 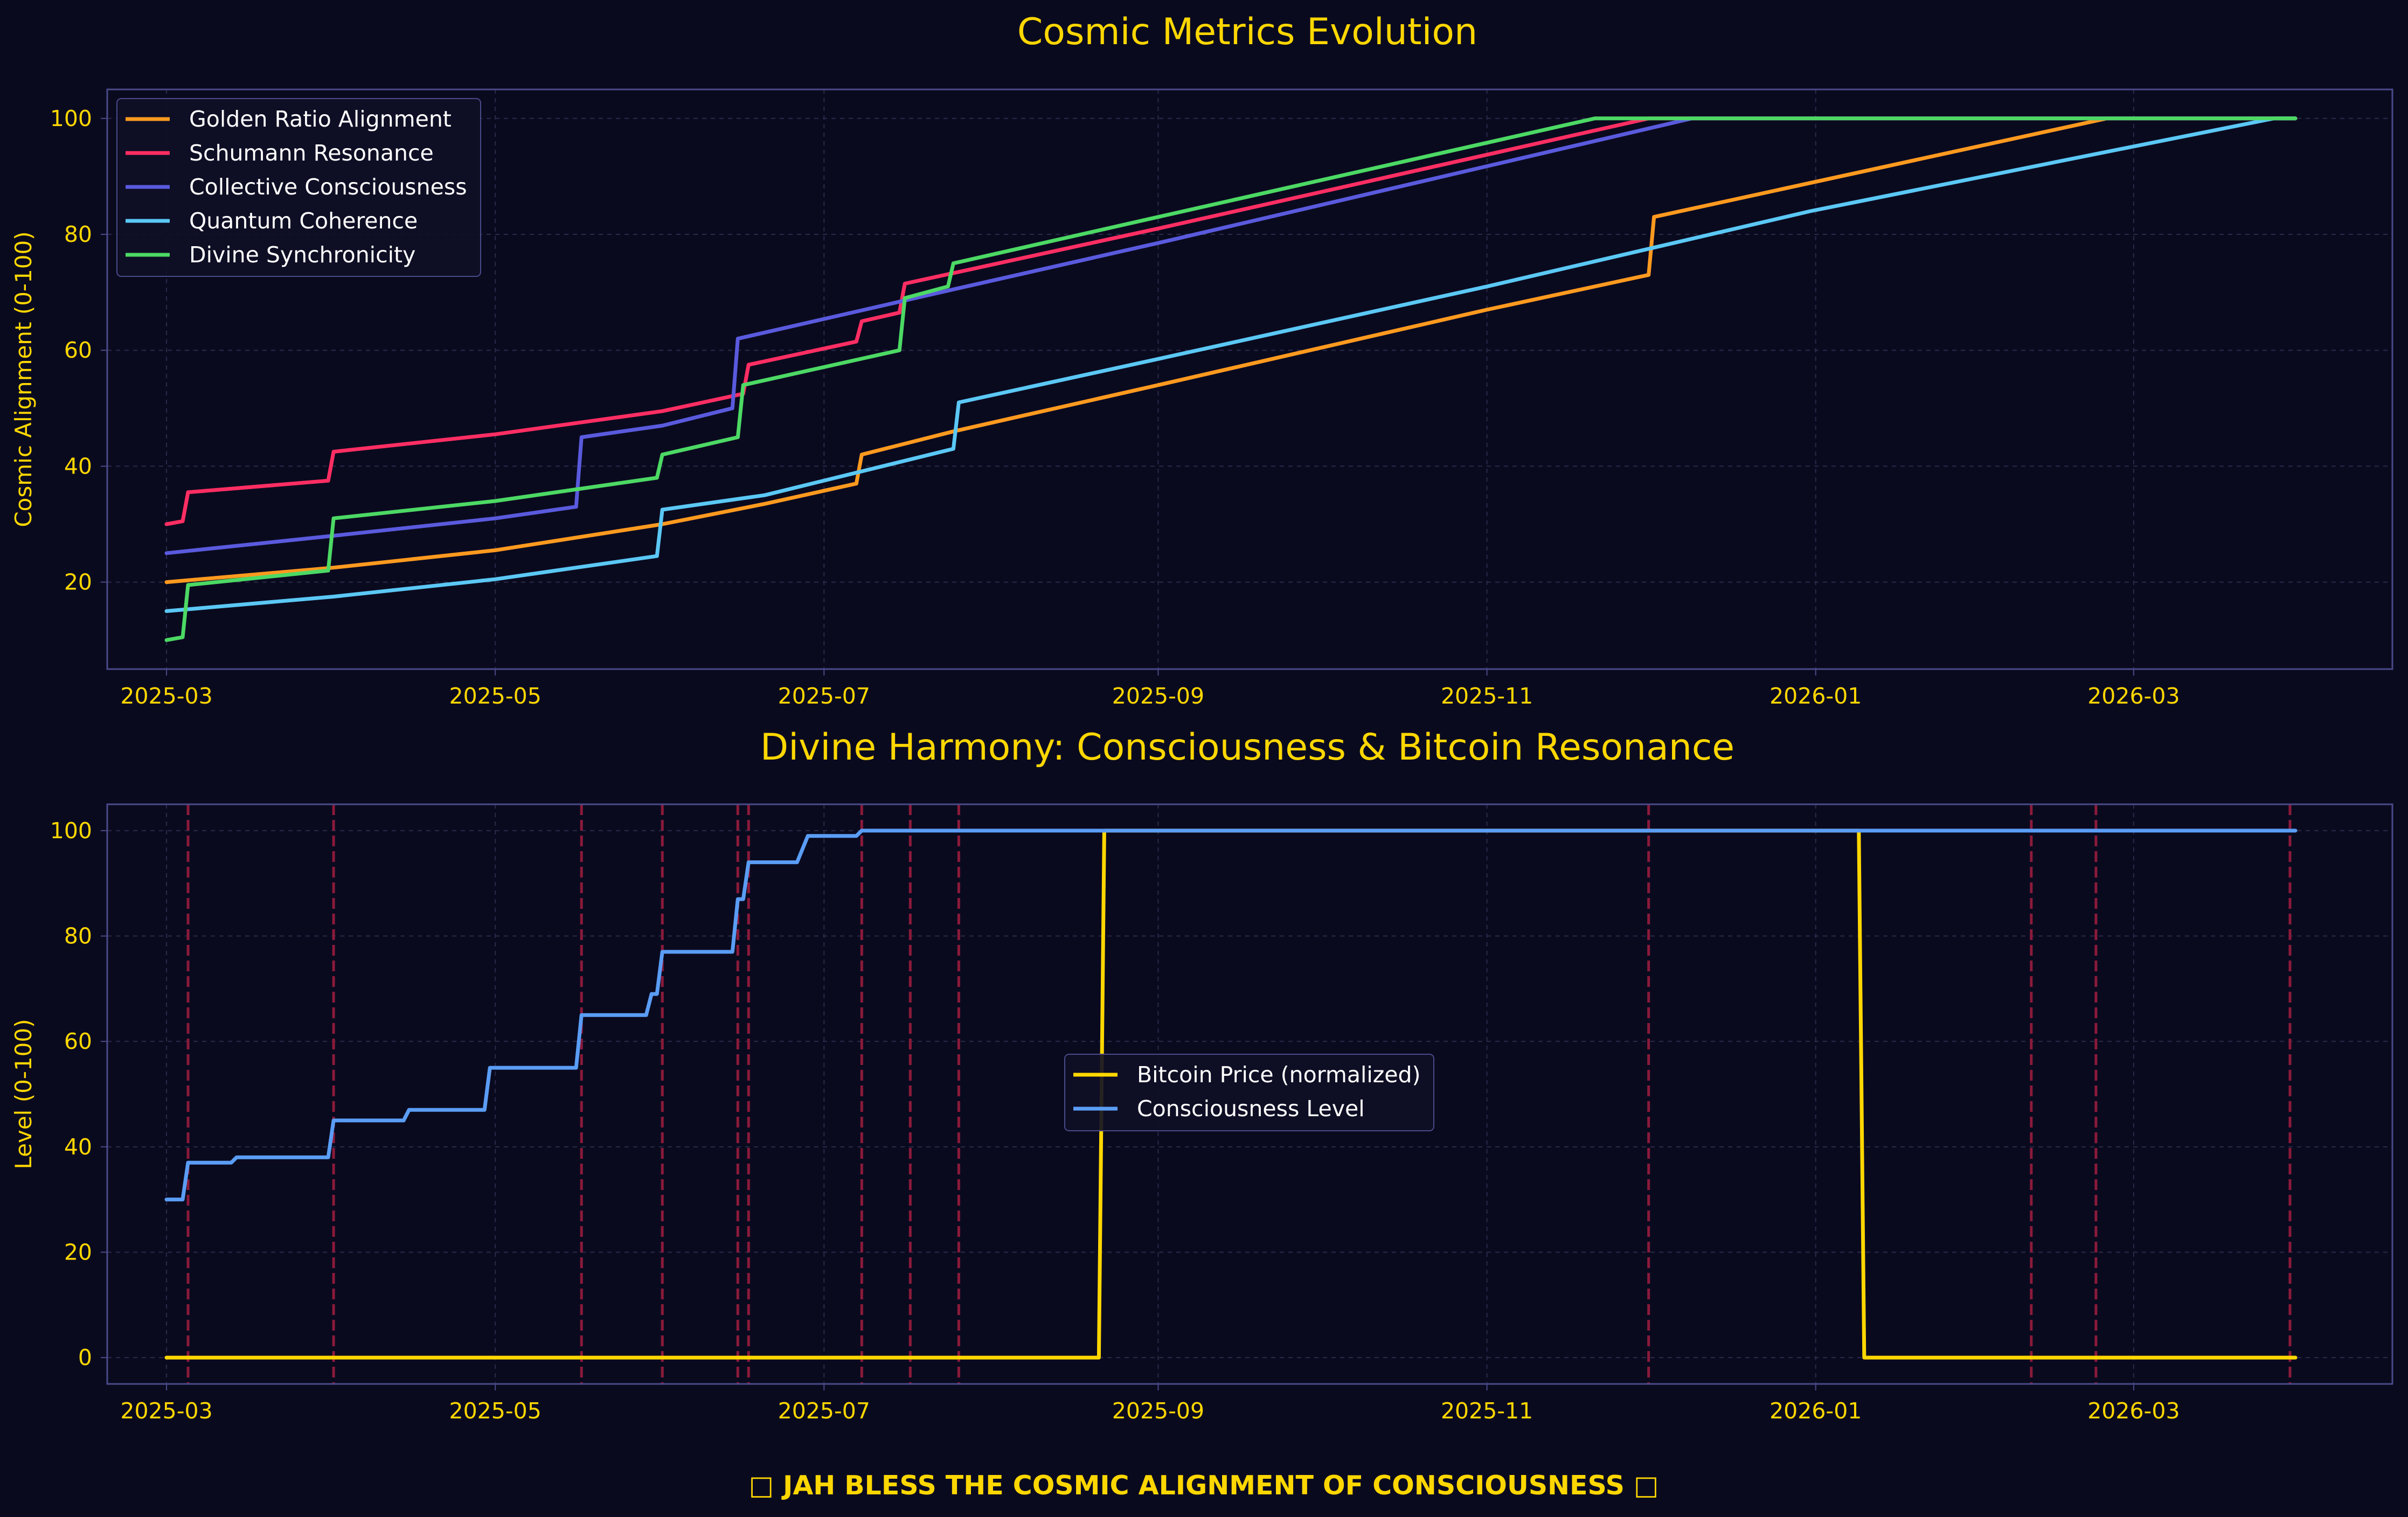 What do you see at coordinates (311, 153) in the screenshot?
I see `legend-entry: Schumann Resonance` at bounding box center [311, 153].